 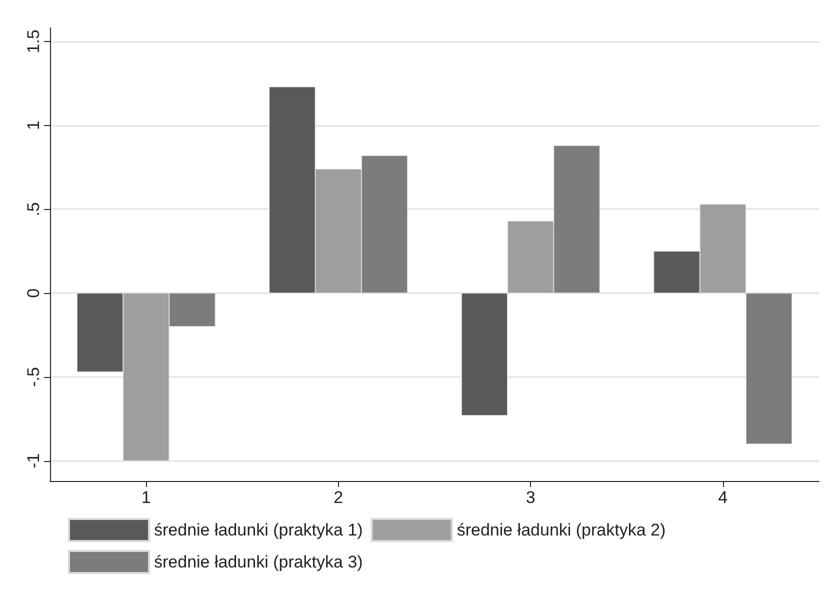 What do you see at coordinates (33, 209) in the screenshot?
I see `y-tick-label: .5` at bounding box center [33, 209].